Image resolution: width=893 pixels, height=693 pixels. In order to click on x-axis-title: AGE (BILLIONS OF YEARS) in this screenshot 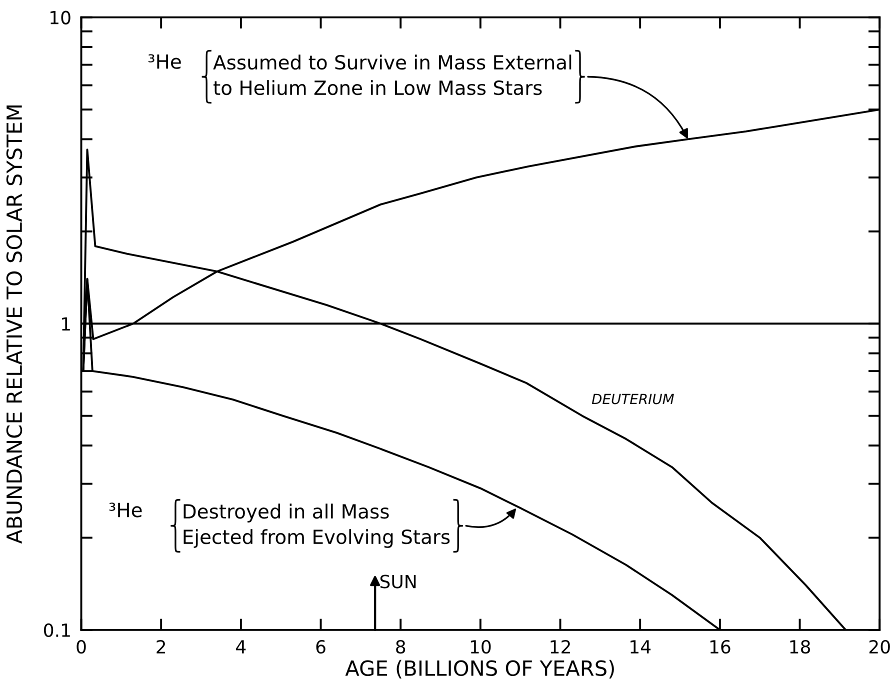, I will do `click(479, 669)`.